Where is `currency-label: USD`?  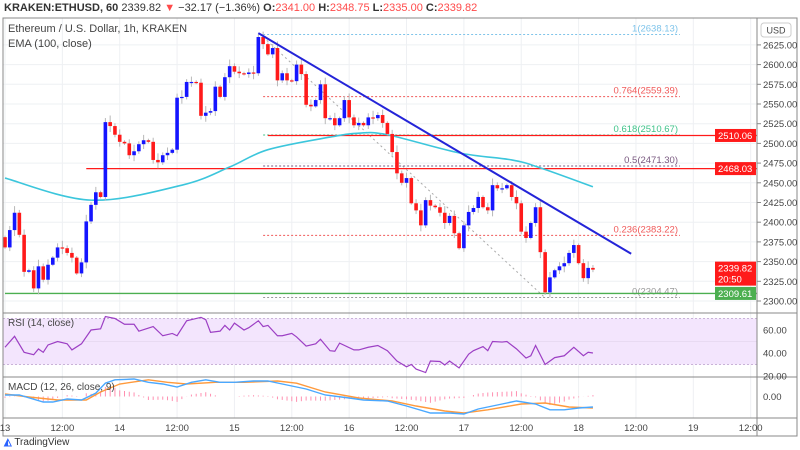 currency-label: USD is located at coordinates (776, 31).